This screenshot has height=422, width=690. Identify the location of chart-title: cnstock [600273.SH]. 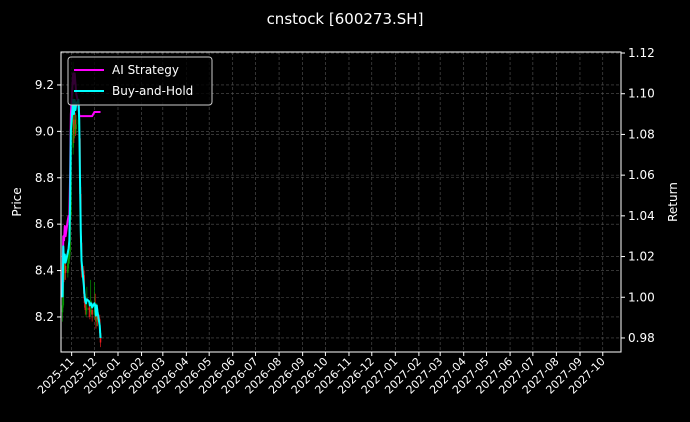
(345, 19).